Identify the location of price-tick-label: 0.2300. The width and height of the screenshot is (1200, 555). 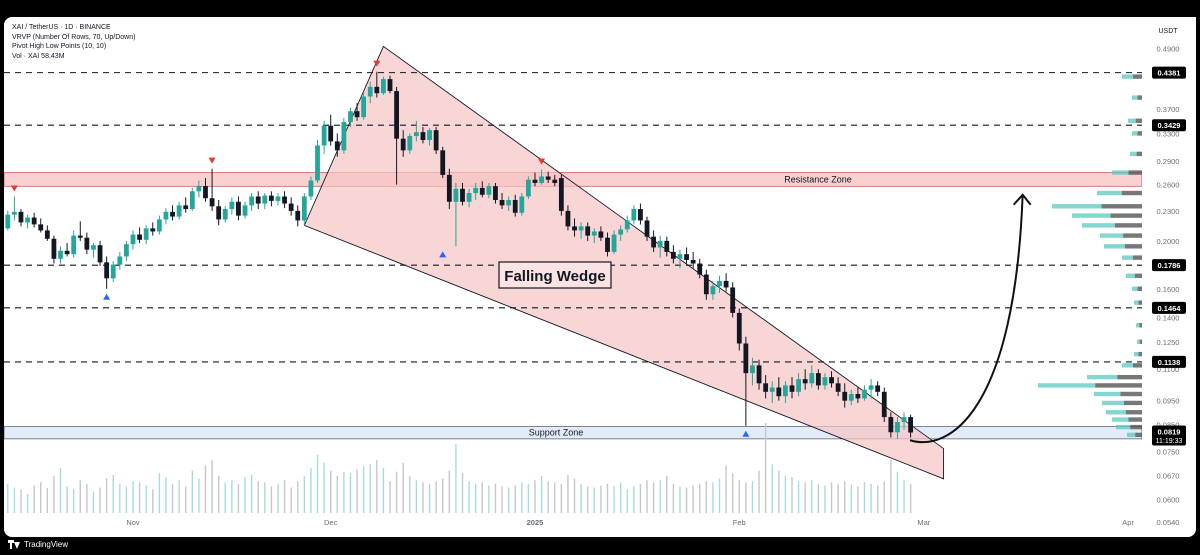
(1168, 211).